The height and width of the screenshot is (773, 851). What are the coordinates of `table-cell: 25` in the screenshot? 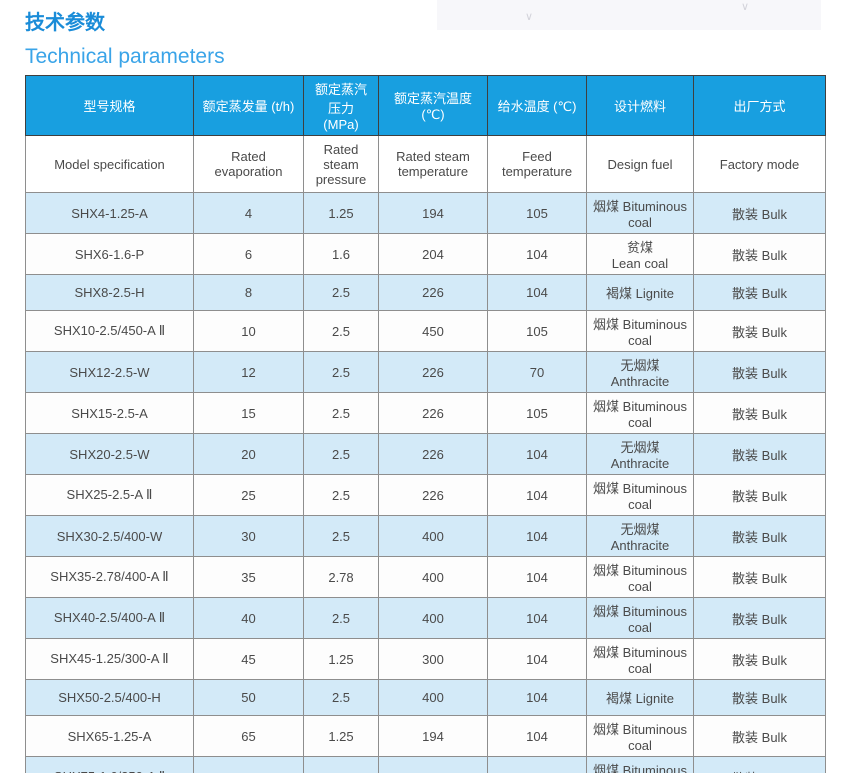 It's located at (248, 495).